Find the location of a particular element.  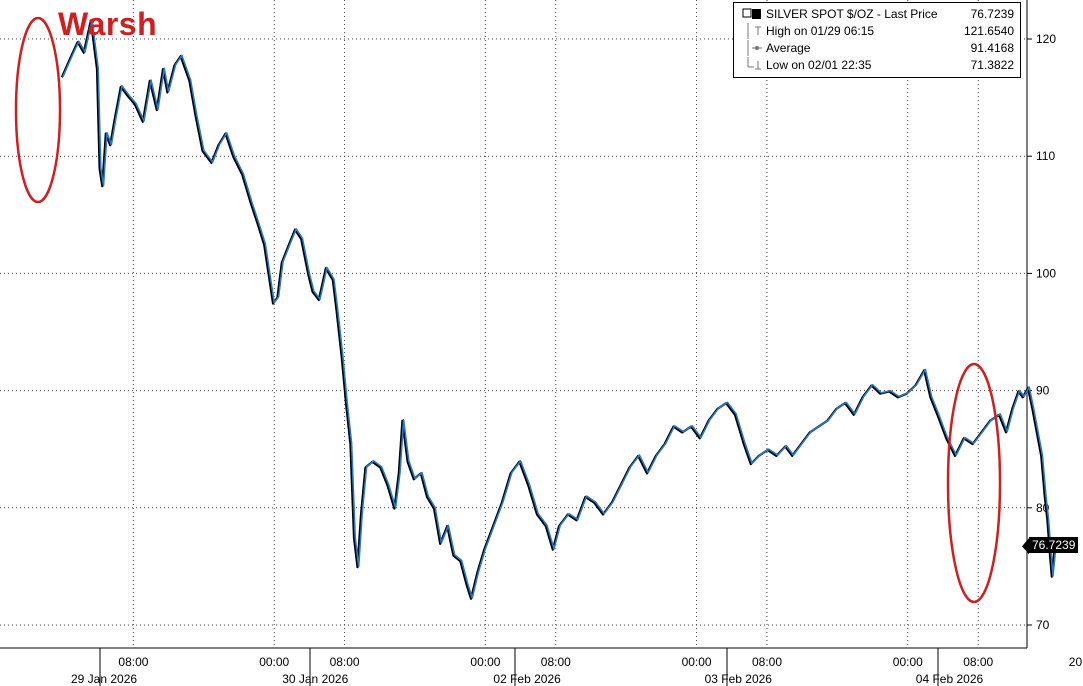

legend-average-icon is located at coordinates (754, 48).